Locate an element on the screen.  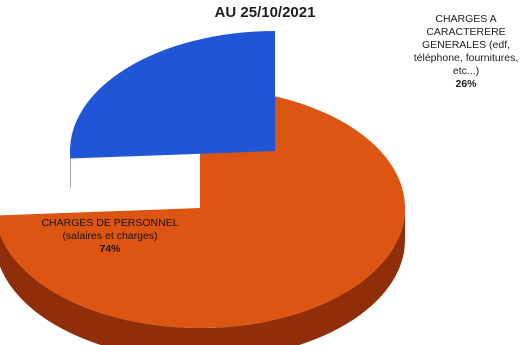
slice-value-label: 26% is located at coordinates (466, 84).